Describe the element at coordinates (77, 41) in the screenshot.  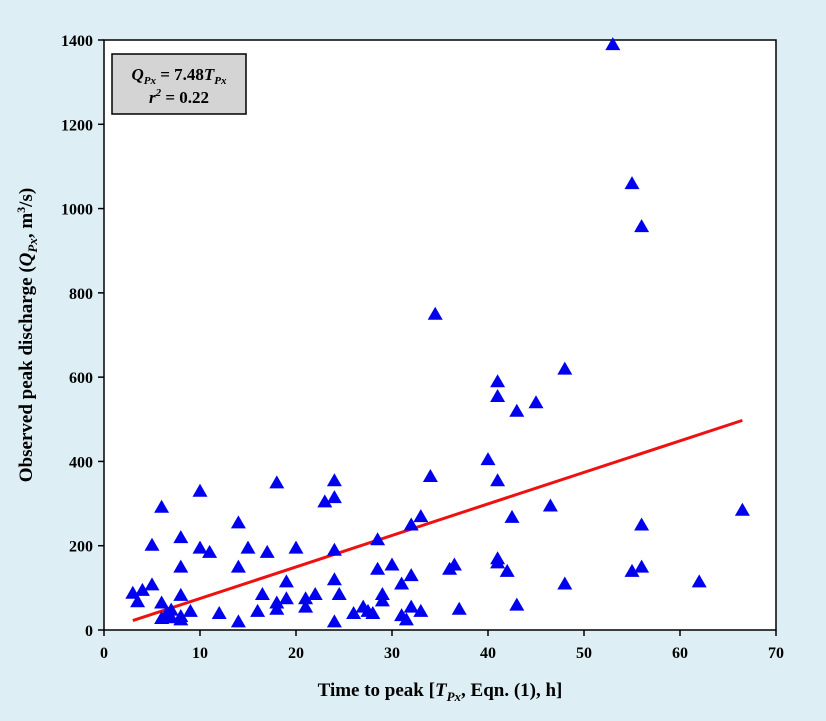
I see `y-tick-label: 1400` at that location.